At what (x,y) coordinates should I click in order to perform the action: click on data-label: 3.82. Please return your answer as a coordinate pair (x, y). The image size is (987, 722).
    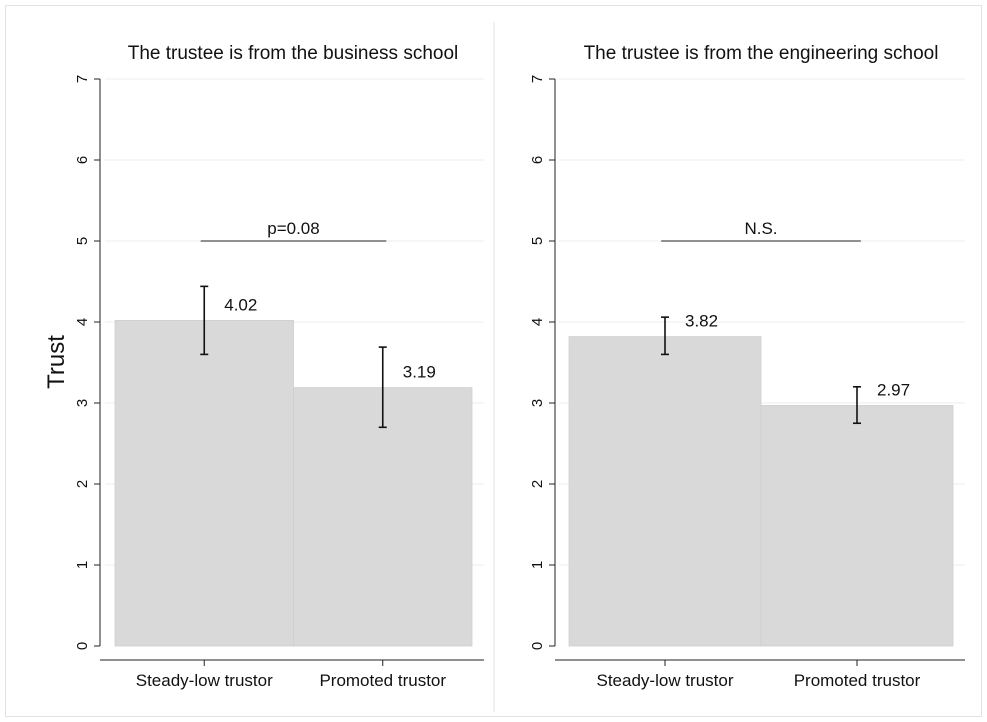
    Looking at the image, I should click on (701, 321).